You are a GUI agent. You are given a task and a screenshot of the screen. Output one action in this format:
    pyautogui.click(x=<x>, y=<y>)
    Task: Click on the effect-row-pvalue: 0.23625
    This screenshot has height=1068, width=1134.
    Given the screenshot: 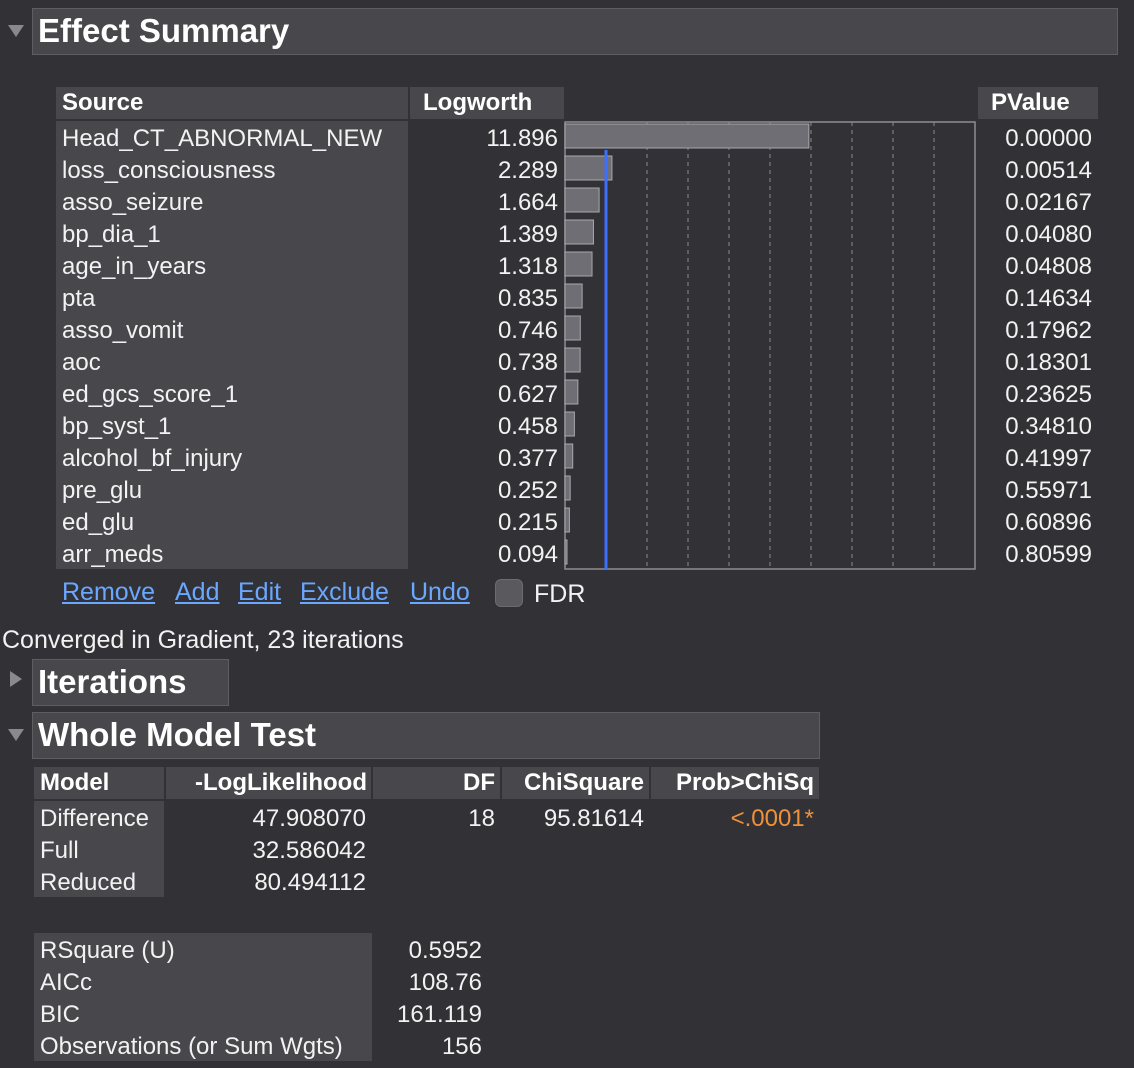 What is the action you would take?
    pyautogui.click(x=1048, y=394)
    